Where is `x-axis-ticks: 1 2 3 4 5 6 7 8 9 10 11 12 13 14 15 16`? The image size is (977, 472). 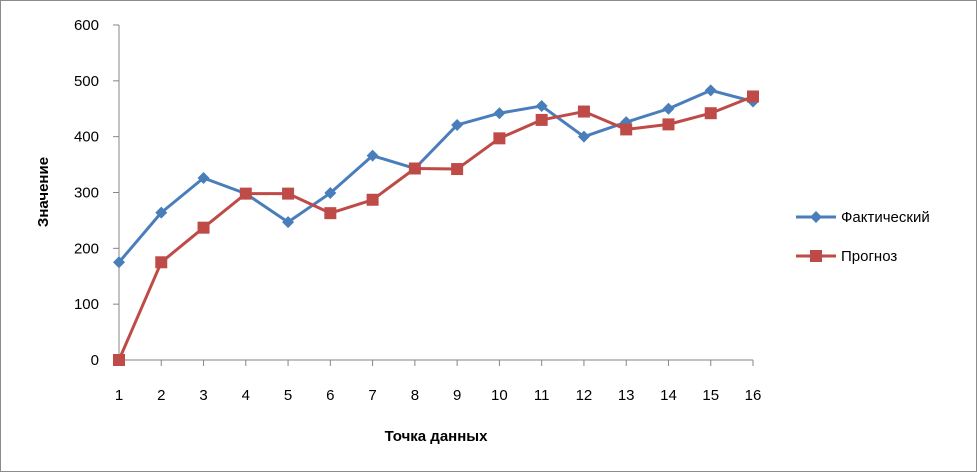 x-axis-ticks: 1 2 3 4 5 6 7 8 9 10 11 12 13 14 15 16 is located at coordinates (438, 382).